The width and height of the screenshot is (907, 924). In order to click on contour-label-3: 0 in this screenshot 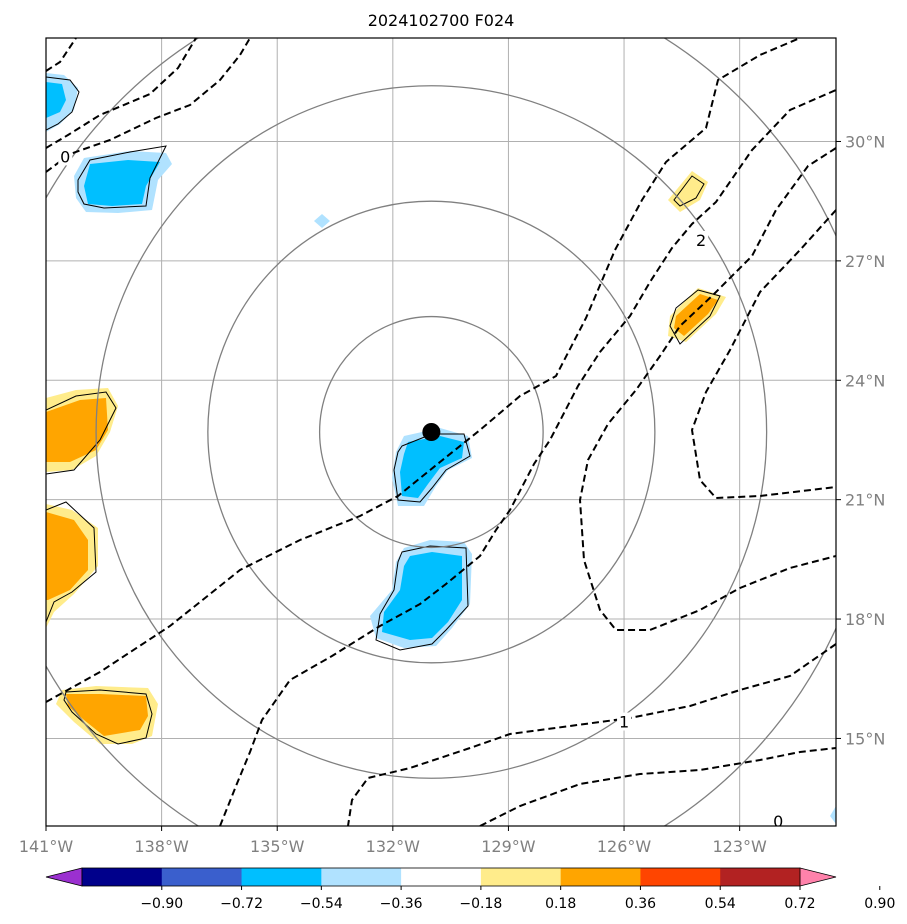, I will do `click(778, 821)`.